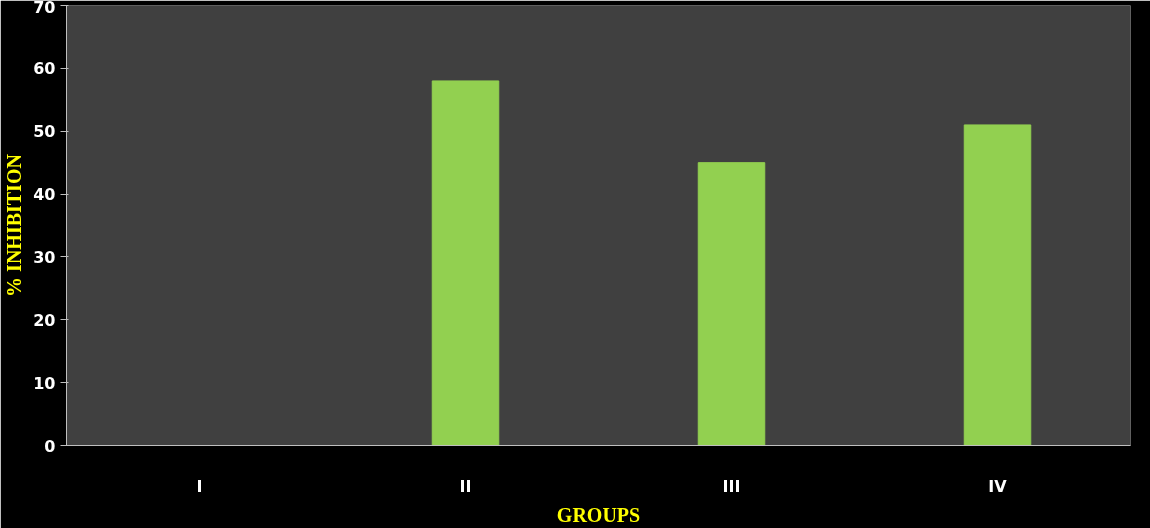 The height and width of the screenshot is (528, 1150). What do you see at coordinates (199, 486) in the screenshot?
I see `x-tick-label: I` at bounding box center [199, 486].